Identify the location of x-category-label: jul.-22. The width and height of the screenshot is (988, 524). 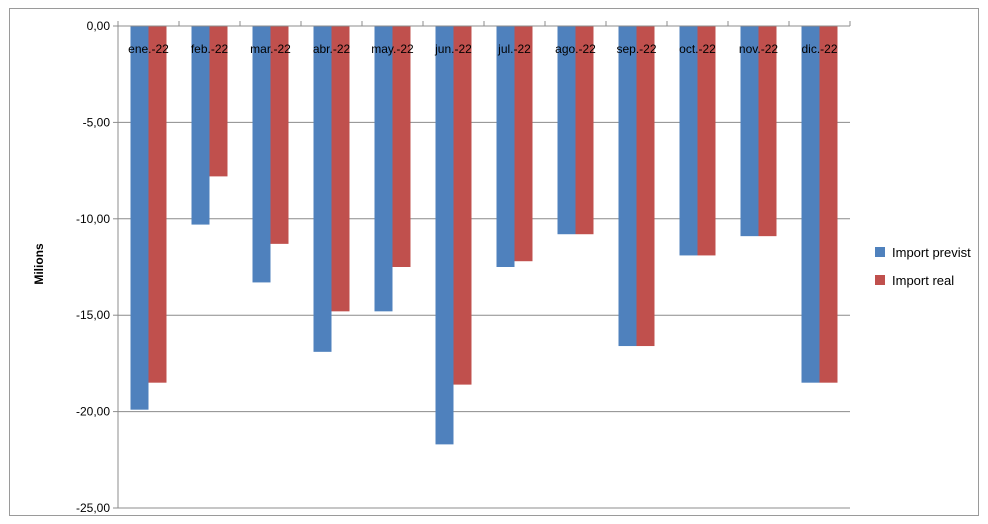
(514, 49).